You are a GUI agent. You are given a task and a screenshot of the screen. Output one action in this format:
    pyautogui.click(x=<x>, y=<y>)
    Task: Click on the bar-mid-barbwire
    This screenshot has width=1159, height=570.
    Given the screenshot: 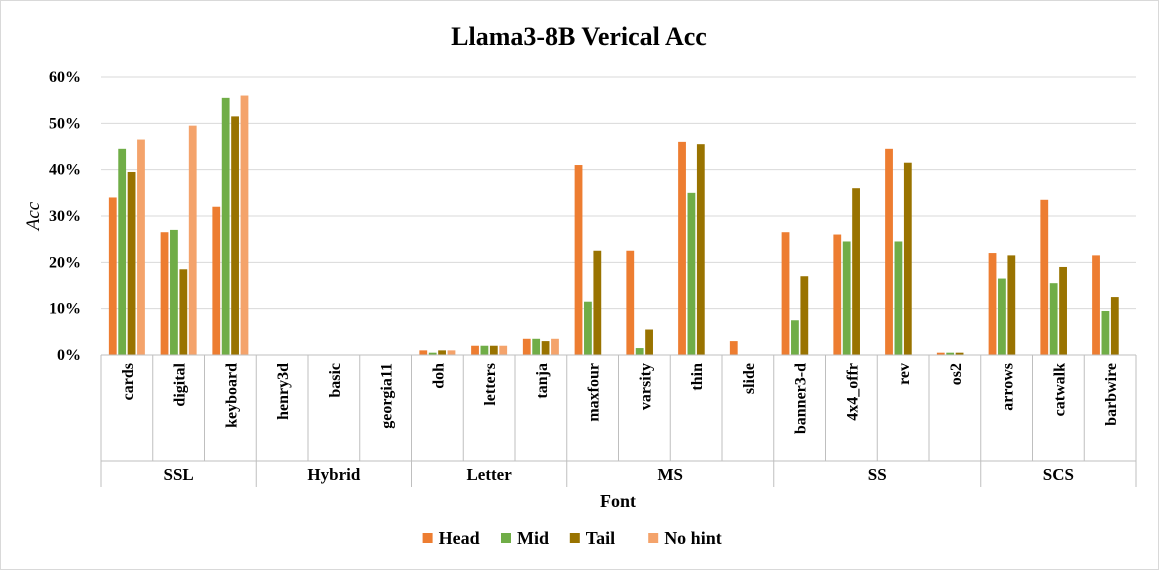 What is the action you would take?
    pyautogui.click(x=1105, y=332)
    